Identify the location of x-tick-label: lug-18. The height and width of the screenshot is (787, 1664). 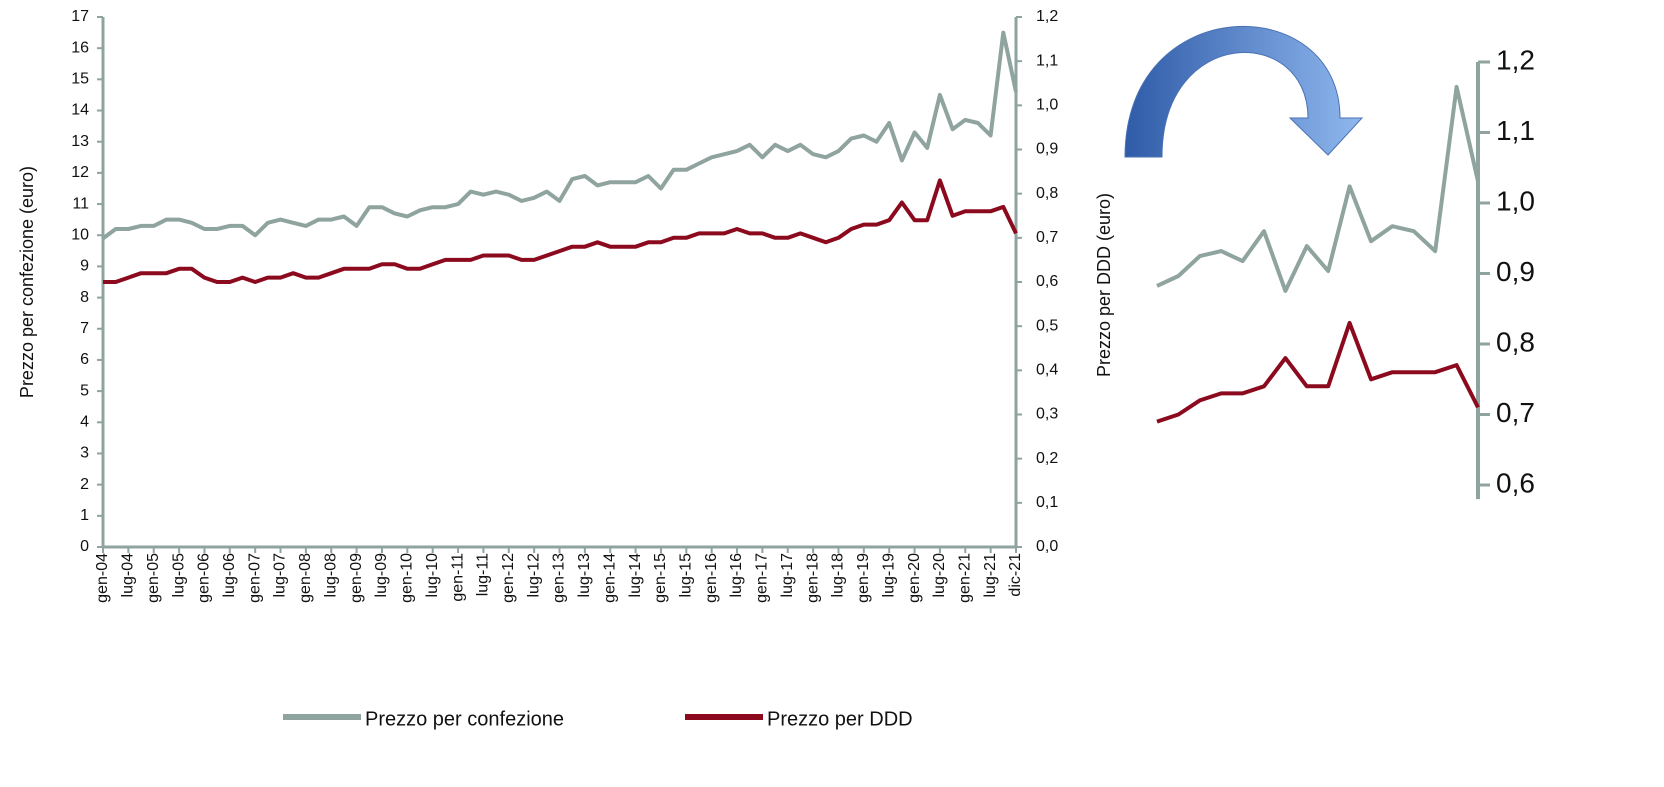
(838, 575).